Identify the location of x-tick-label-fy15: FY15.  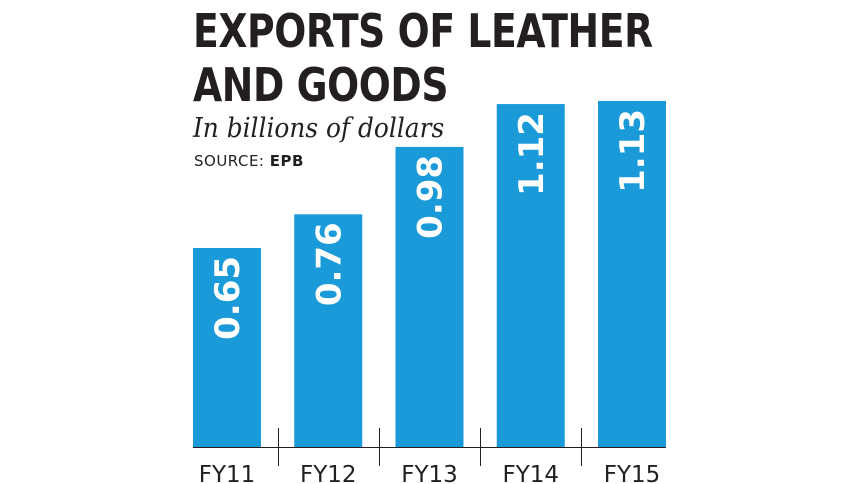
(632, 473).